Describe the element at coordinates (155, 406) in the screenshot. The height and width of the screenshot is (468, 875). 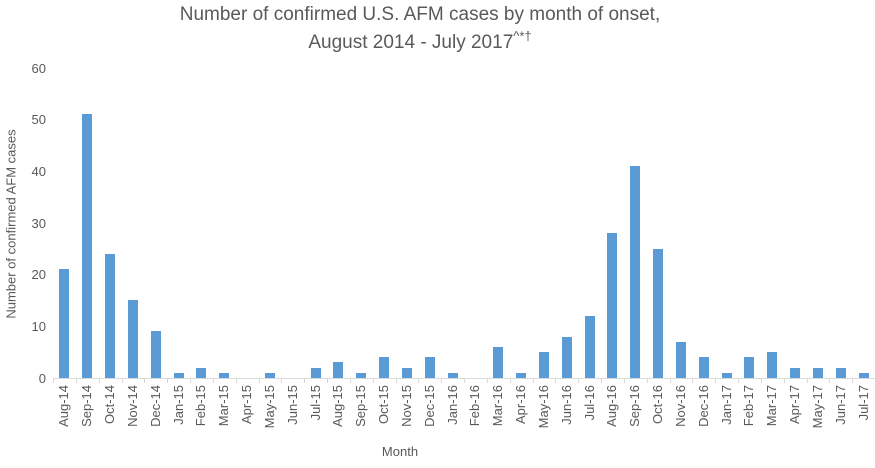
I see `x-tick-label: Dec-14` at that location.